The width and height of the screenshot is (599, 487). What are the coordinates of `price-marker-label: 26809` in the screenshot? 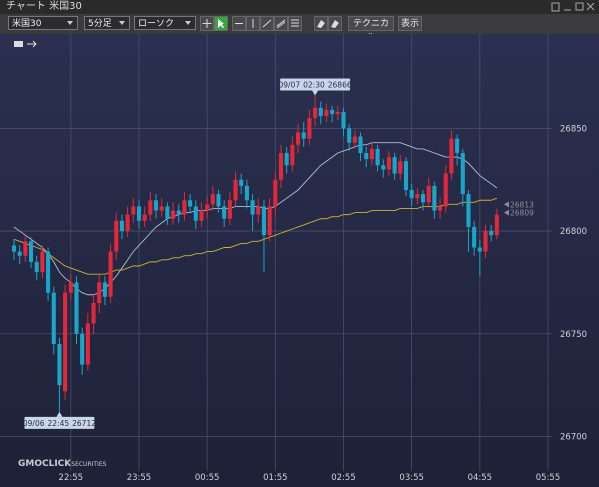 It's located at (522, 213).